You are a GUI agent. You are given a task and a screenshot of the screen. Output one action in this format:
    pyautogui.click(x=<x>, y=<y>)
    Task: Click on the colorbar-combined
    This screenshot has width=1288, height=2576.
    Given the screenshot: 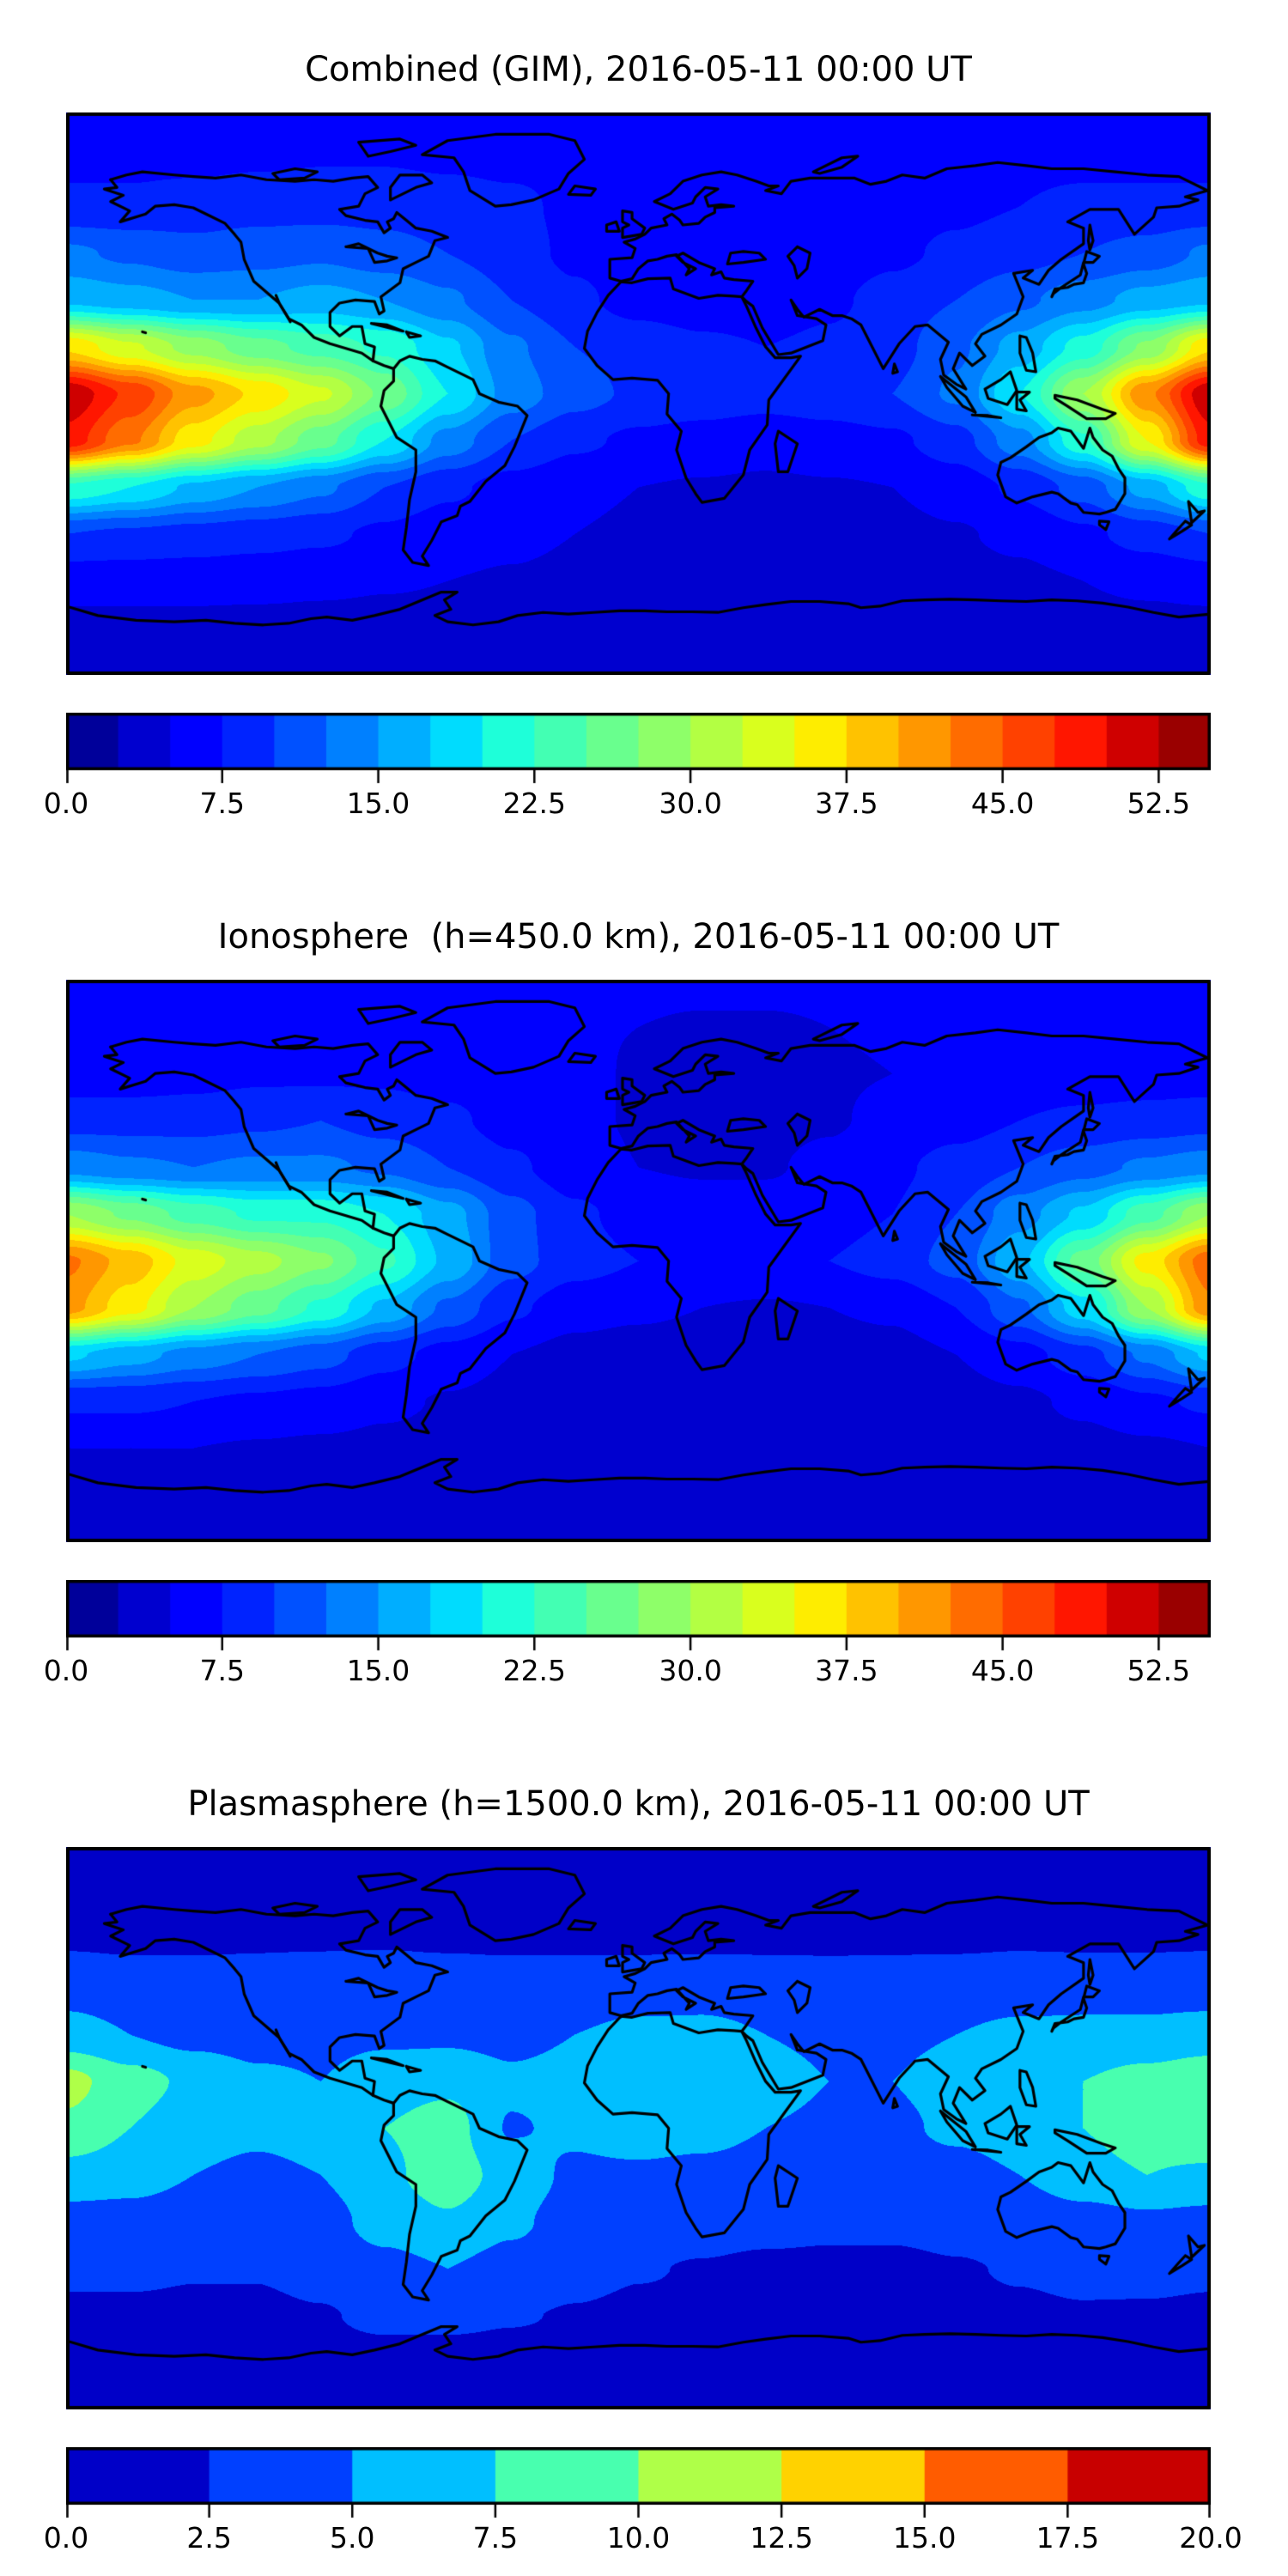 What is the action you would take?
    pyautogui.click(x=638, y=749)
    